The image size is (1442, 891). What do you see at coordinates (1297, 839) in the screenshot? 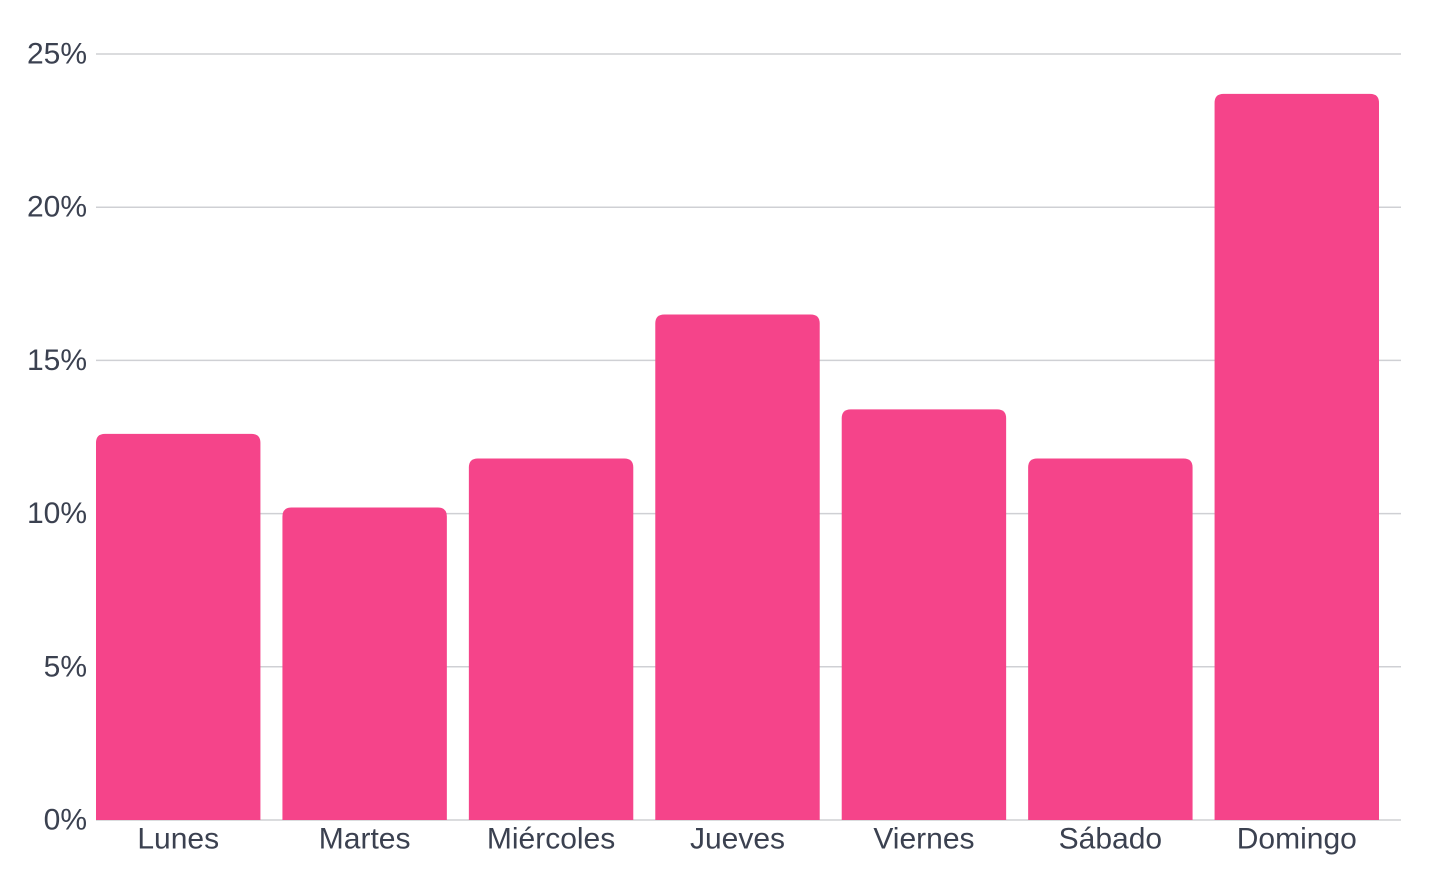
I see `x-tick-label: Domingo` at bounding box center [1297, 839].